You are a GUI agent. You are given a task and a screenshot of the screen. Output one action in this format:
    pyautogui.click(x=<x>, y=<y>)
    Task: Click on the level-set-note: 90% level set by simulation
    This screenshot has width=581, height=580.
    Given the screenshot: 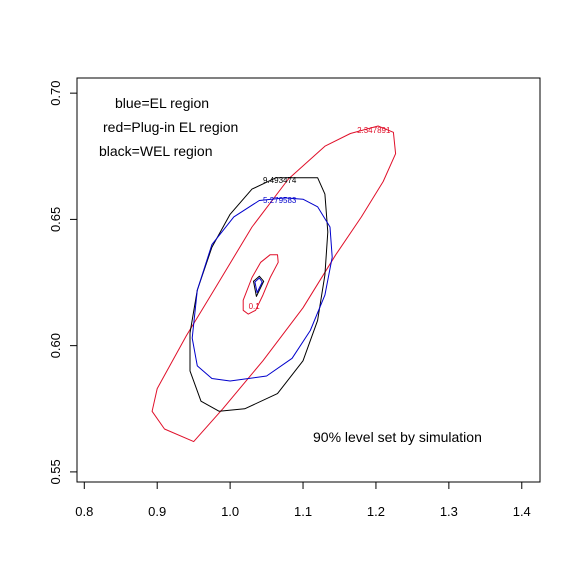 What is the action you would take?
    pyautogui.click(x=397, y=437)
    